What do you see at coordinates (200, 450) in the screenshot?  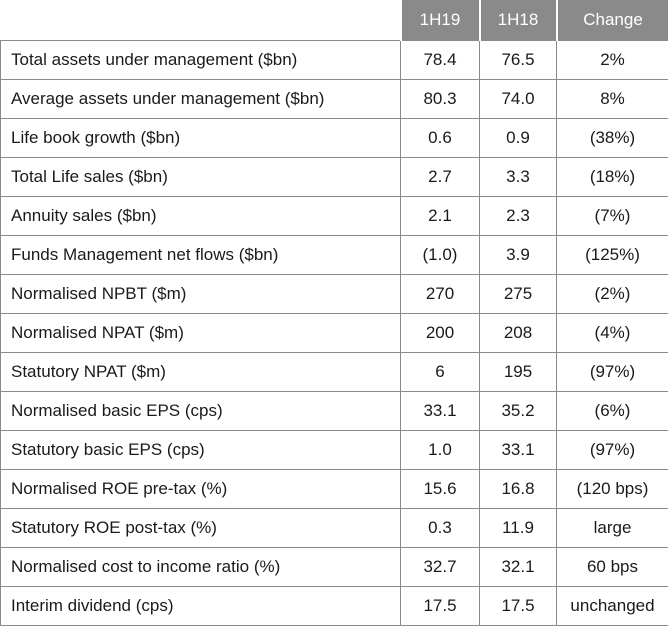 I see `row-label: Statutory basic EPS (cps)` at bounding box center [200, 450].